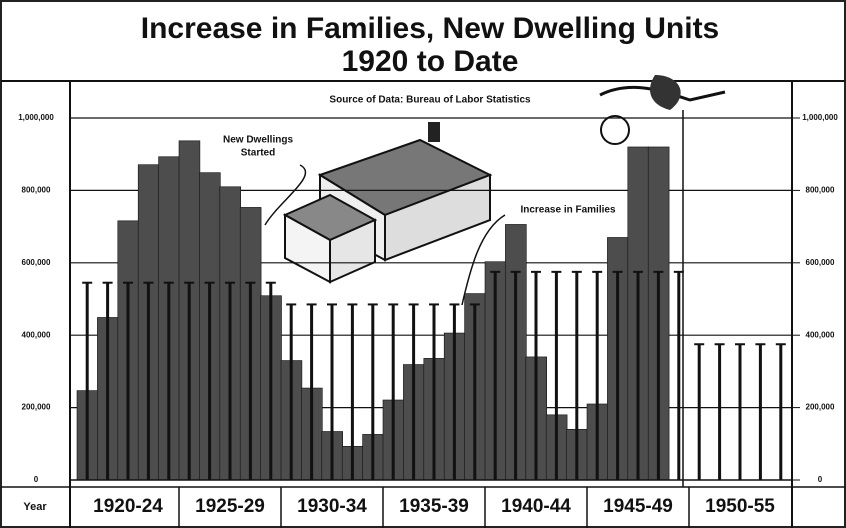  Describe the element at coordinates (820, 117) in the screenshot. I see `y2-tick-label: 1,000,000` at that location.